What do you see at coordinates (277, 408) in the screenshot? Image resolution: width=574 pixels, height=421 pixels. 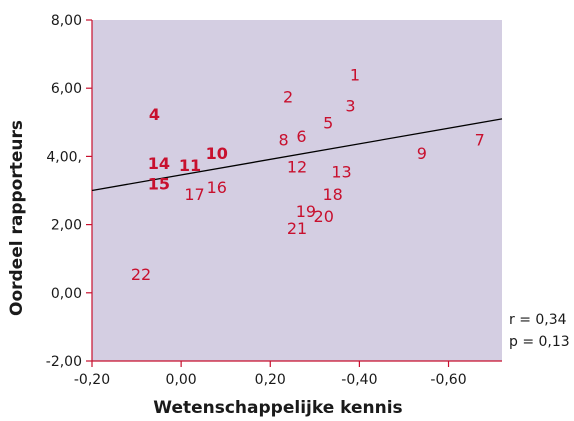 I see `x-axis-title: Wetenschappelijke kennis` at bounding box center [277, 408].